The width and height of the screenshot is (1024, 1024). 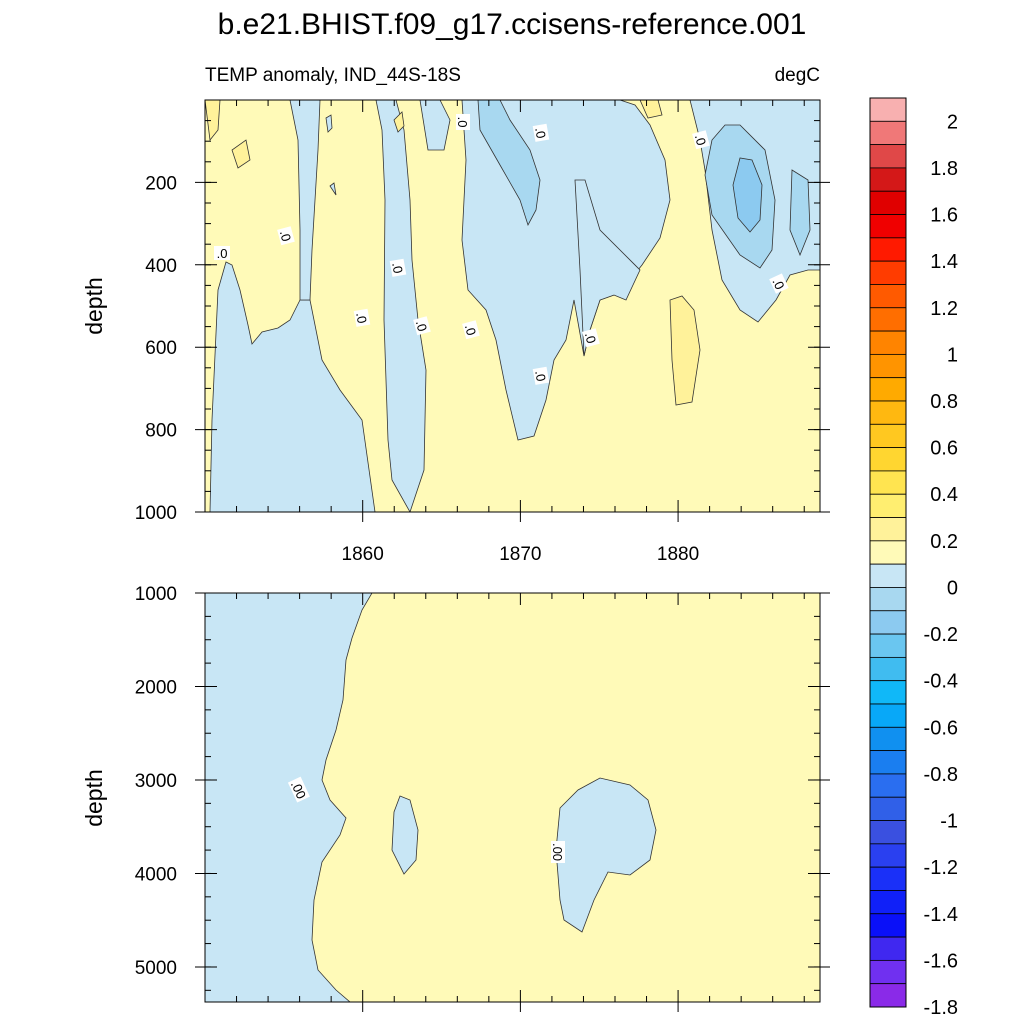 What do you see at coordinates (941, 868) in the screenshot?
I see `colorbar-label: -1.2` at bounding box center [941, 868].